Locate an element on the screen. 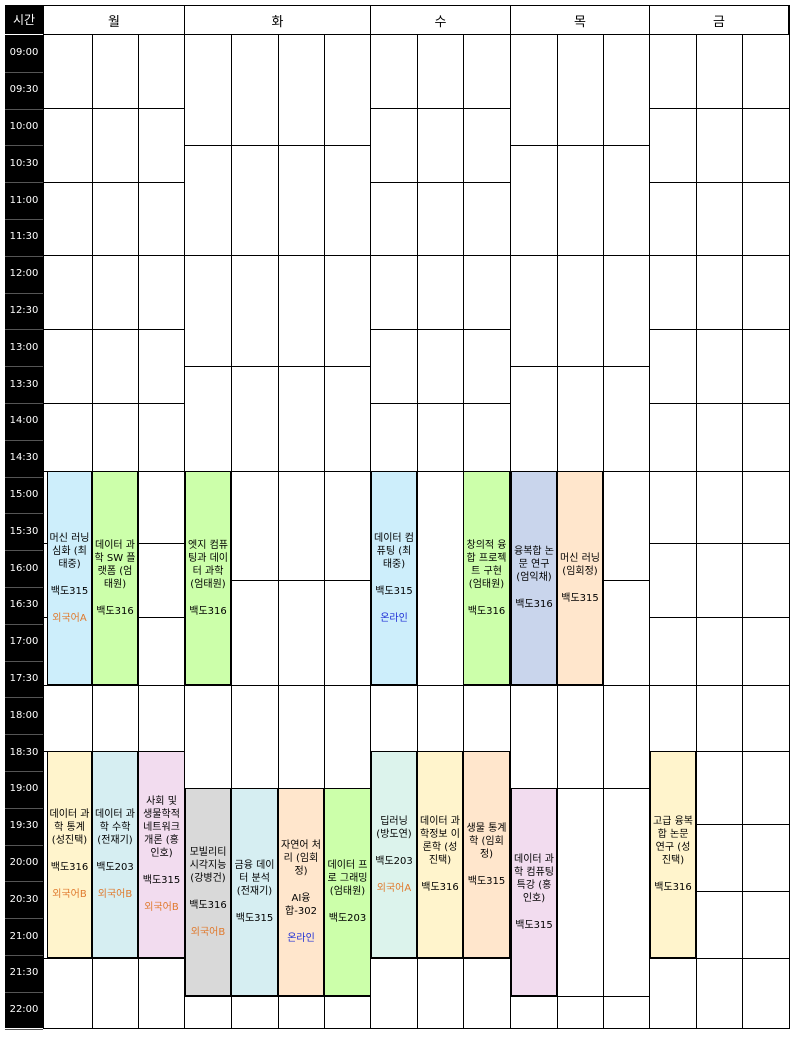 The height and width of the screenshot is (1053, 793). course-wed-dl: 딥러닝 (방도연) 백도203 외국어A is located at coordinates (394, 854).